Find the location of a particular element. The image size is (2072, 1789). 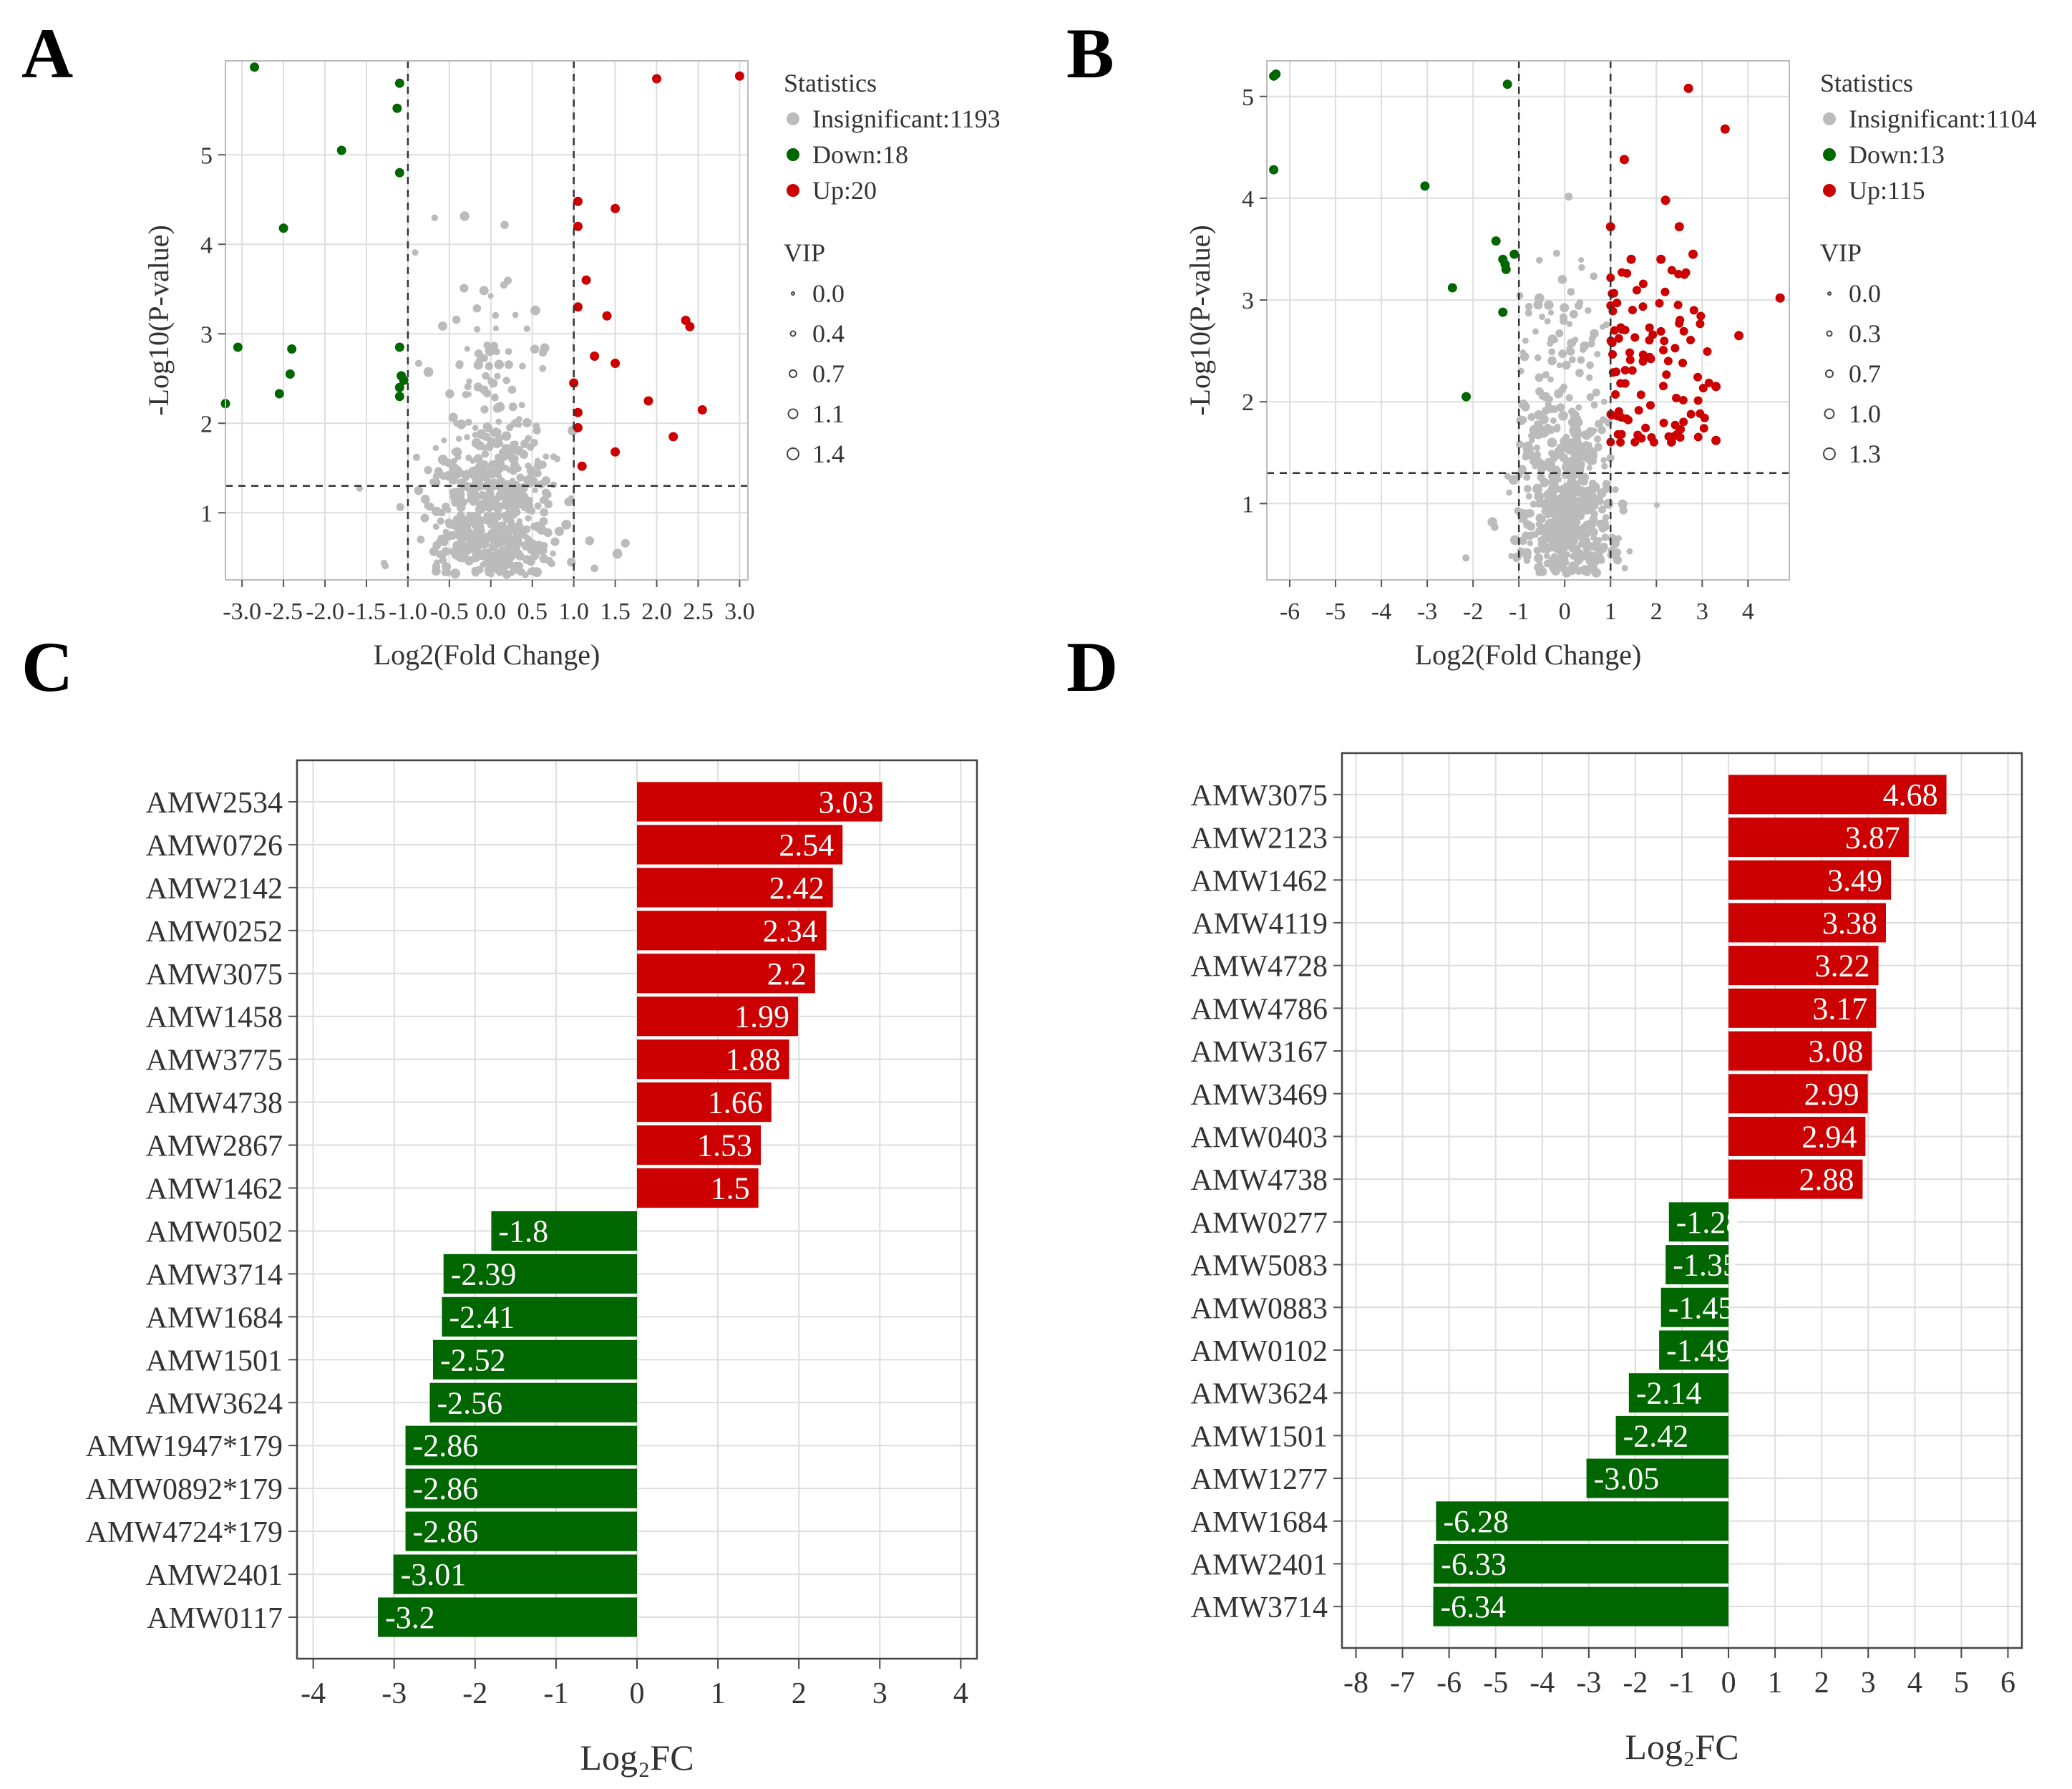

bar-value-label: 2.94 is located at coordinates (1829, 1136).